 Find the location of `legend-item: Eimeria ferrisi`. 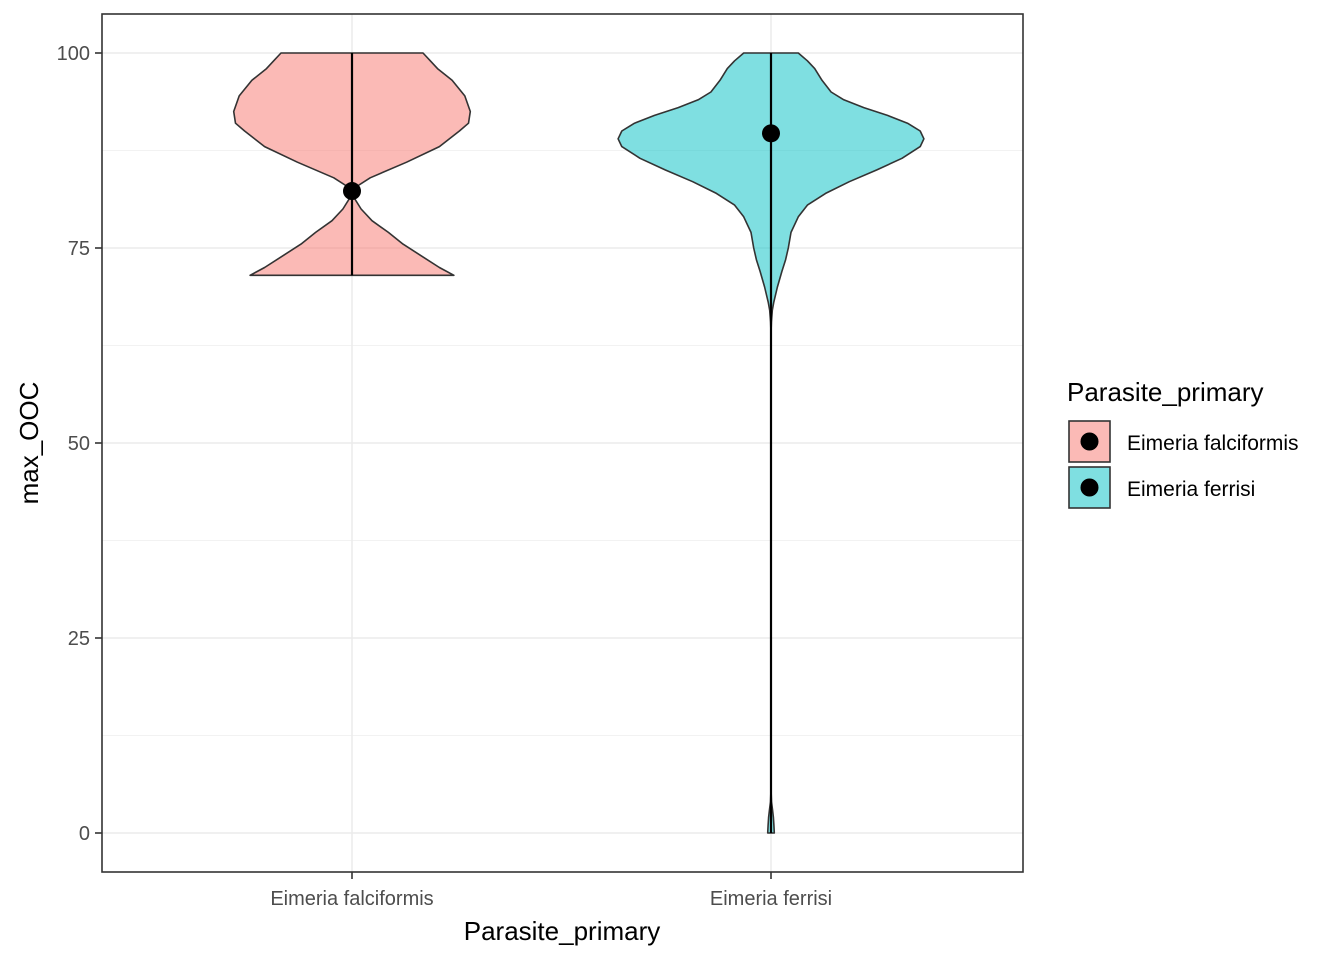

legend-item: Eimeria ferrisi is located at coordinates (1161, 487).